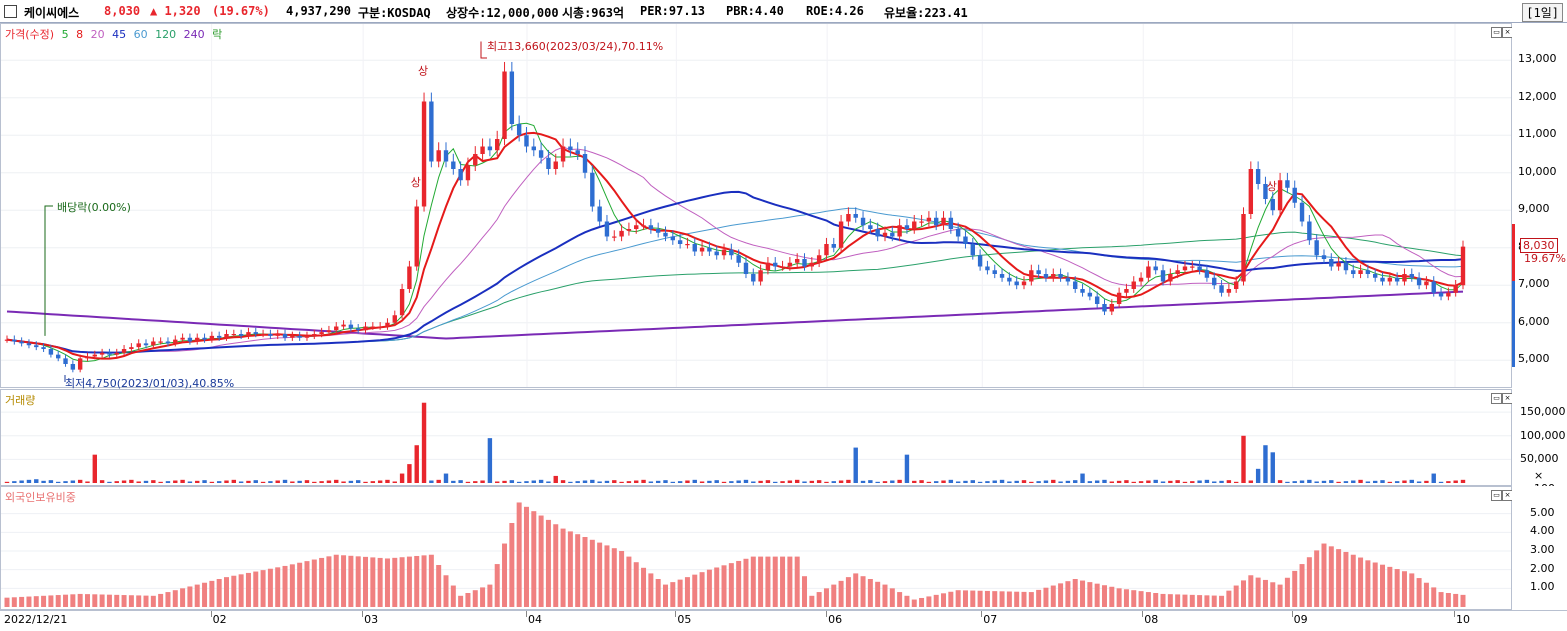 This screenshot has width=1567, height=631. I want to click on volume-panel: 거래량 ▭ ×, so click(756, 437).